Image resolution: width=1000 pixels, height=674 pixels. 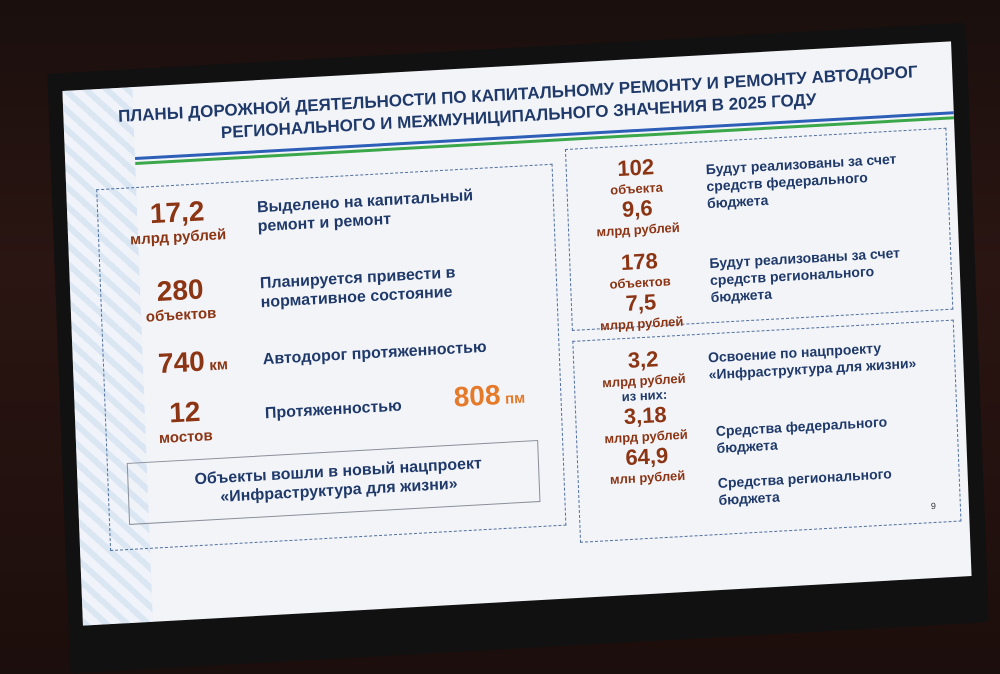 I want to click on stat-value: 808, so click(x=477, y=396).